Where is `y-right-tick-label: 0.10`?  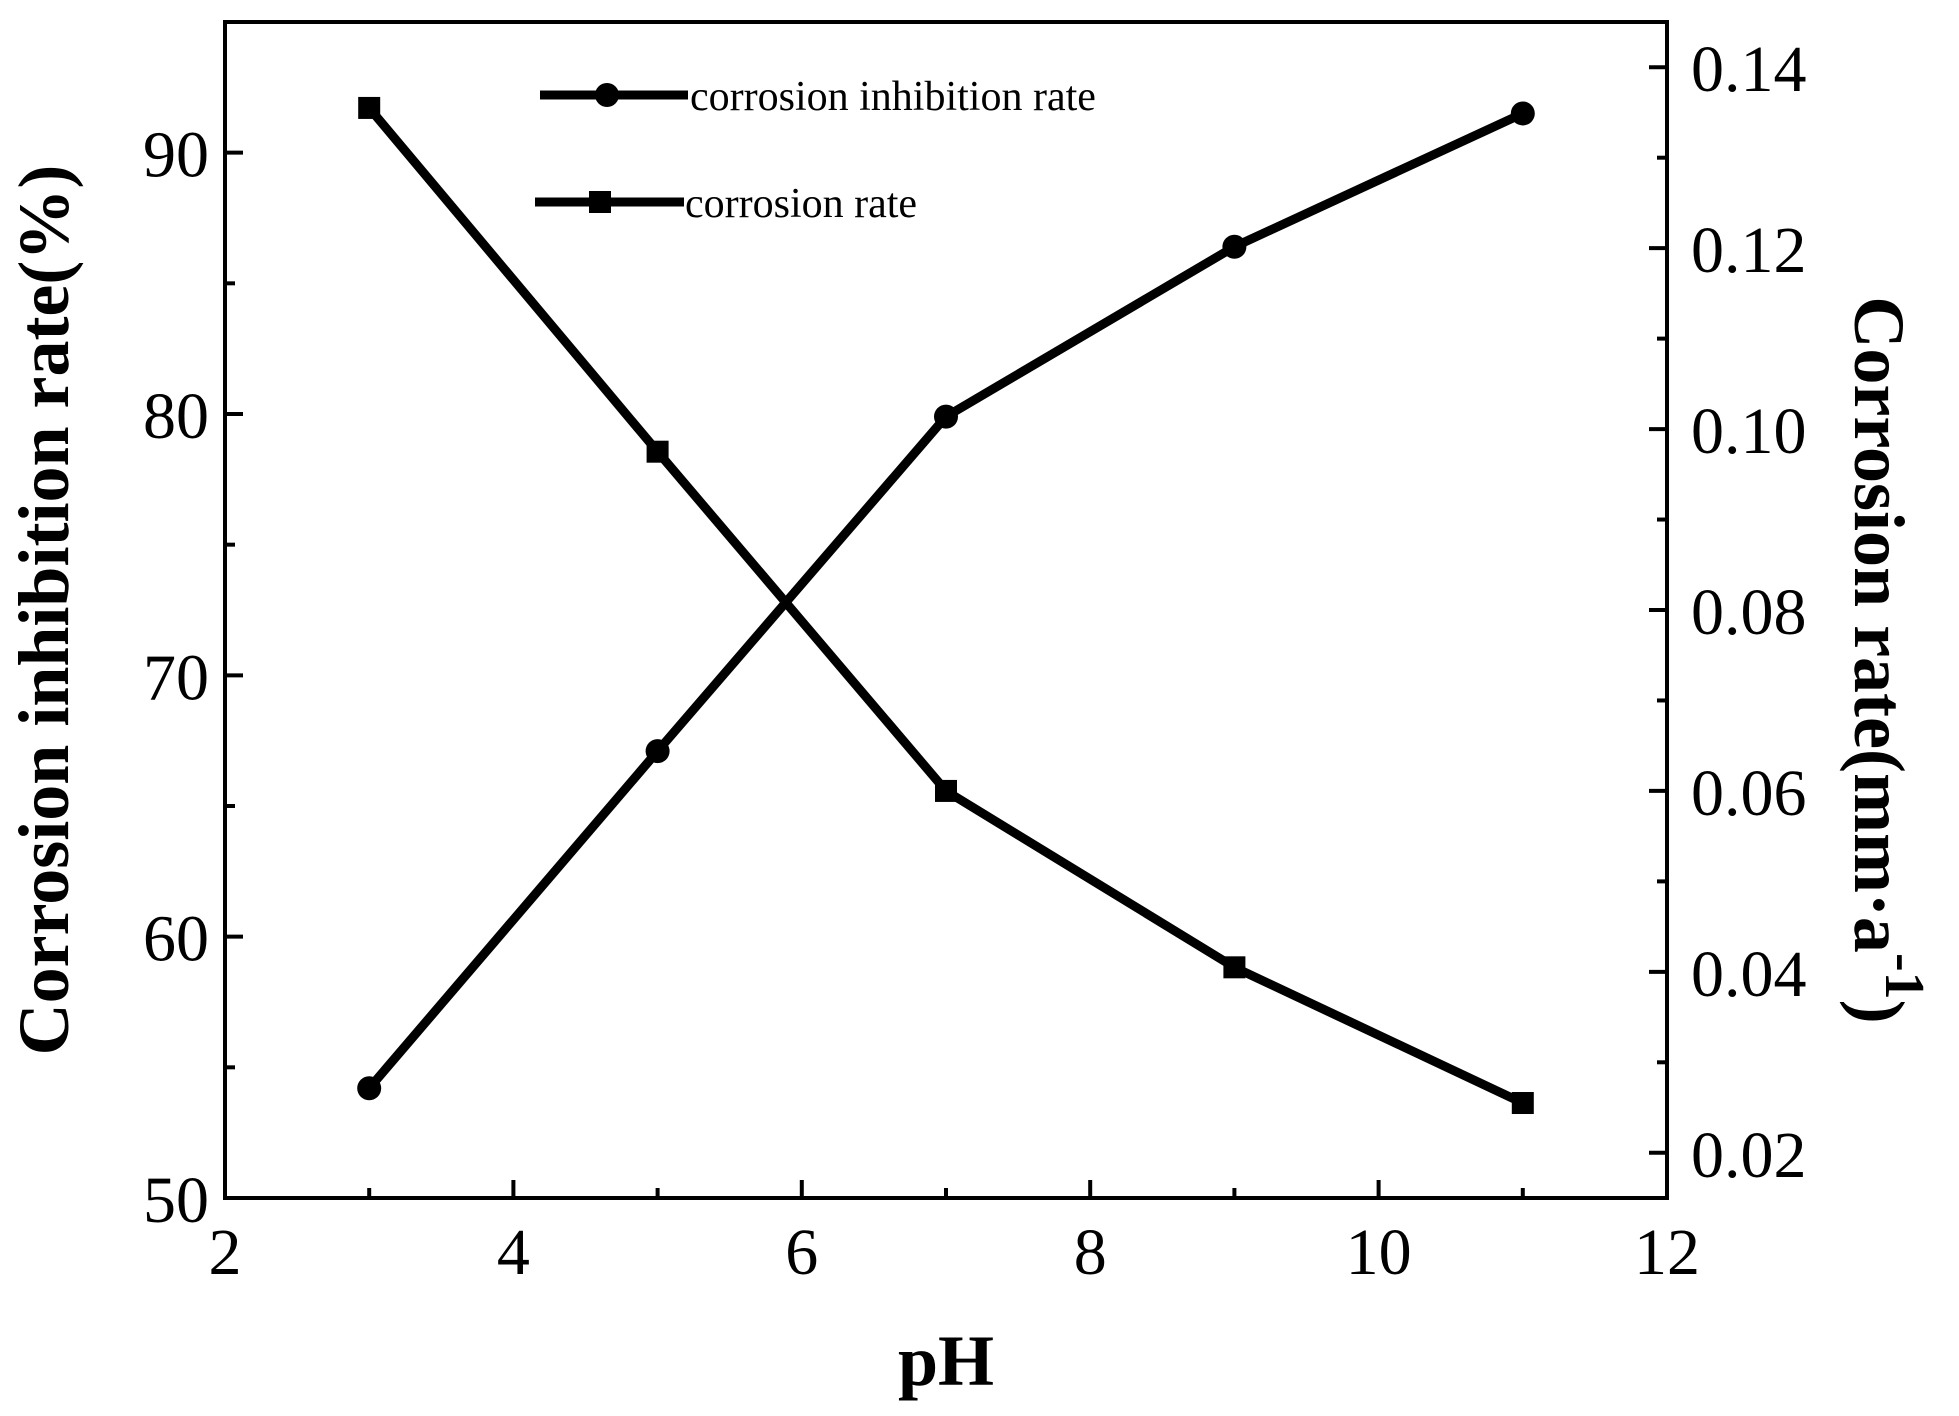
y-right-tick-label: 0.10 is located at coordinates (1749, 431).